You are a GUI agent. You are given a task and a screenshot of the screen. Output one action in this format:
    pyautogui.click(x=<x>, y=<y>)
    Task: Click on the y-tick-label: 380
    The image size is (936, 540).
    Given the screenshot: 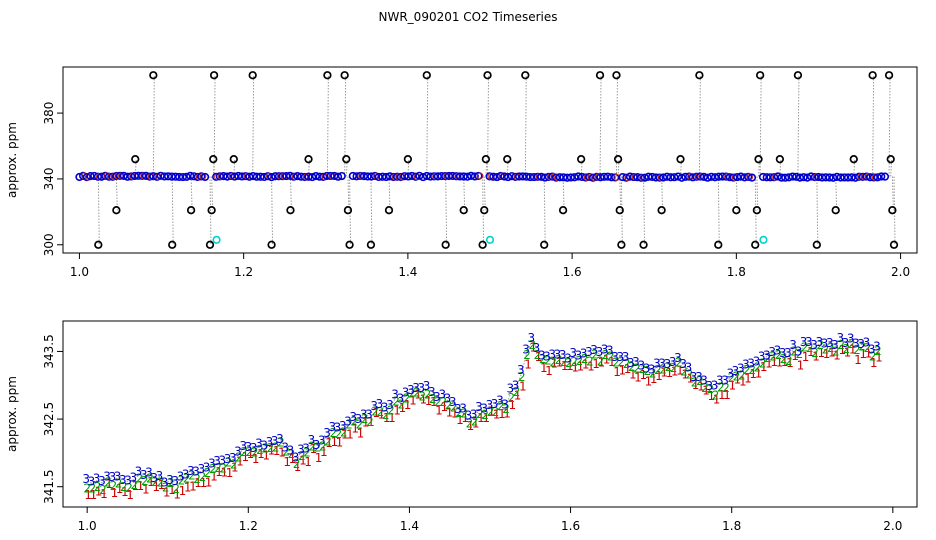 What is the action you would take?
    pyautogui.click(x=49, y=113)
    